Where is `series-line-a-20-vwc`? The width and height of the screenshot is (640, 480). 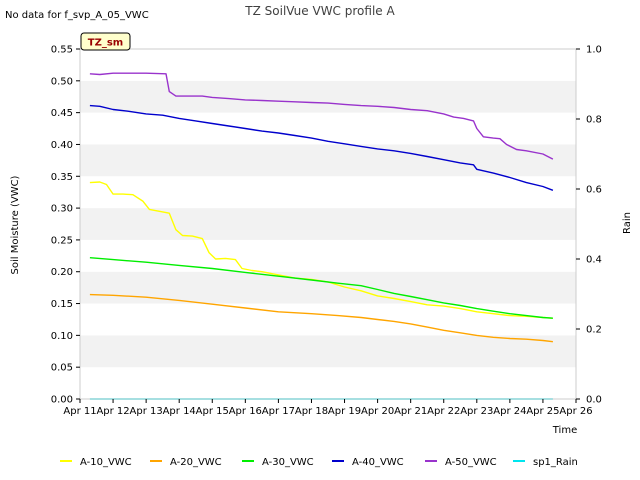
series-line-a-20-vwc is located at coordinates (321, 318).